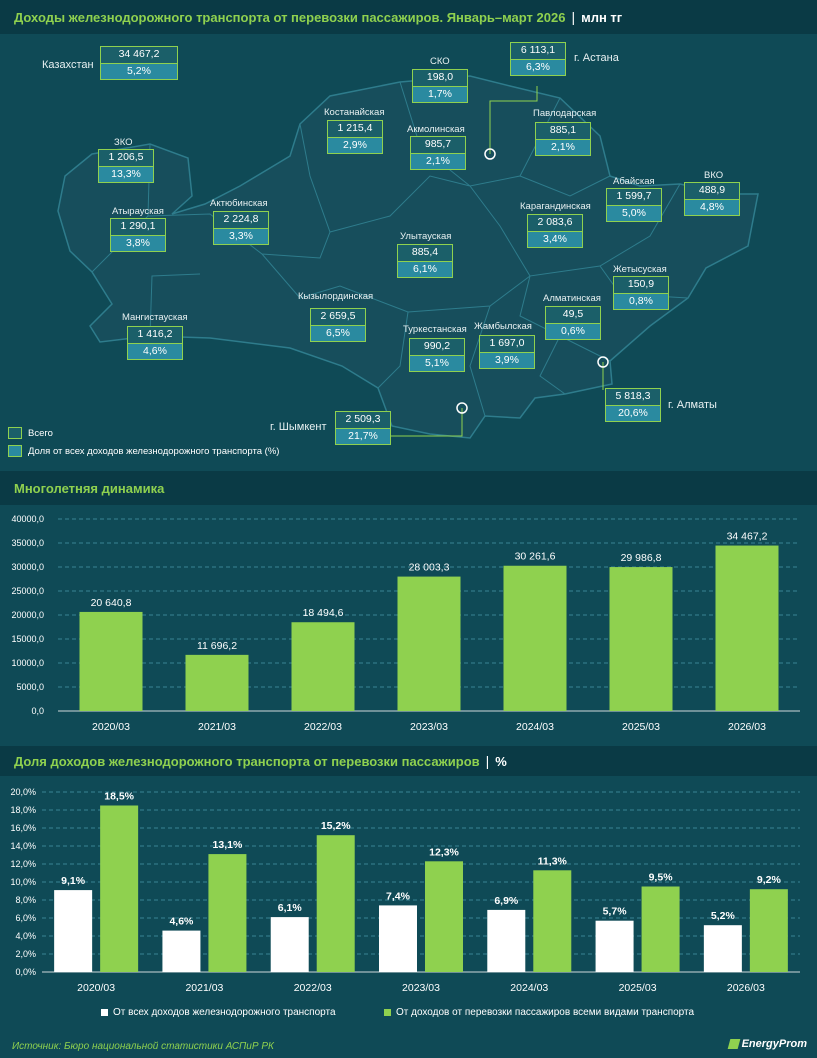  I want to click on region-share: 5,2%, so click(139, 71).